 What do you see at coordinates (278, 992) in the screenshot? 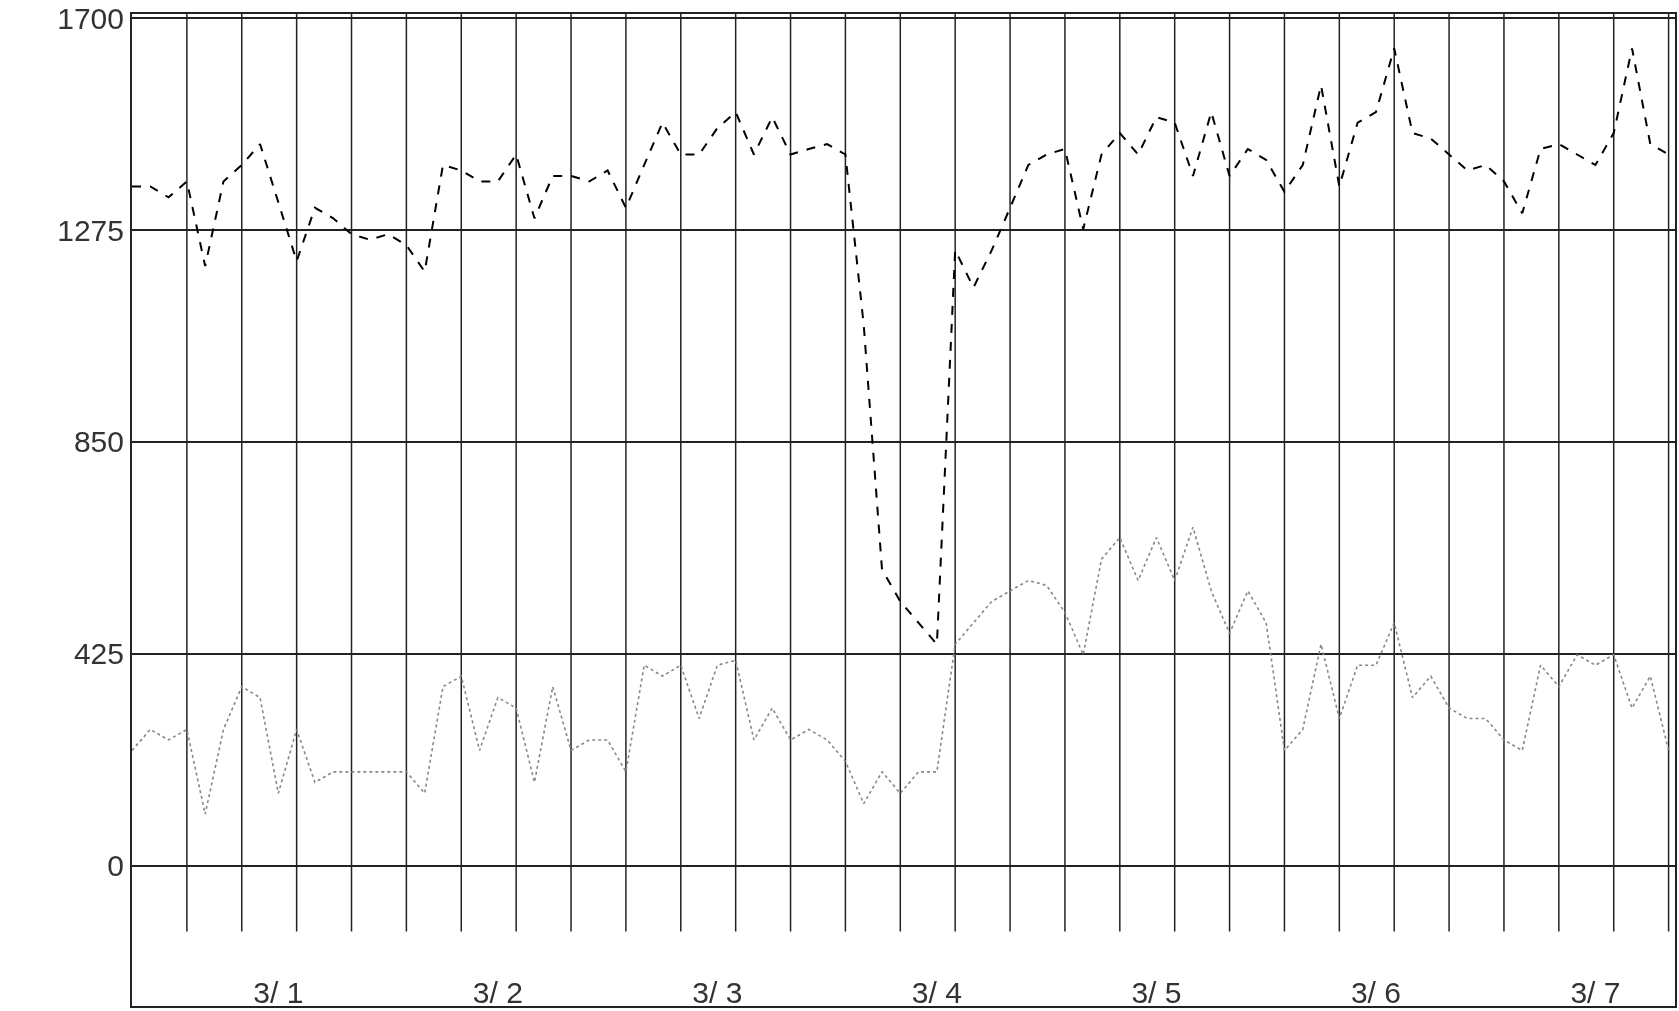
I see `x-tick-label: 3/ 1` at bounding box center [278, 992].